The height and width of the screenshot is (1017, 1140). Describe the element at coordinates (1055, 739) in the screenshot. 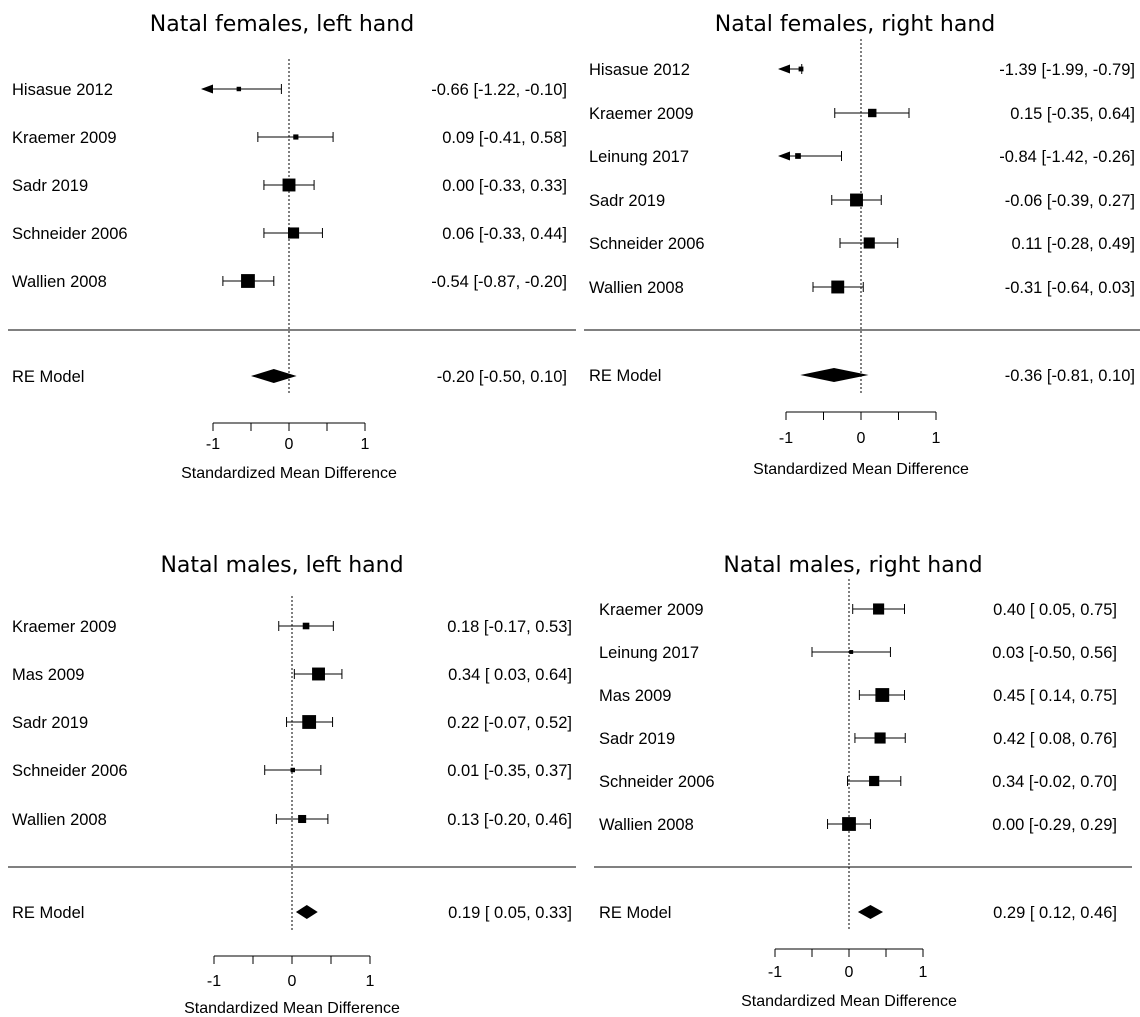

I see `study-ci-text: 0.42 [ 0.08, 0.76]` at that location.